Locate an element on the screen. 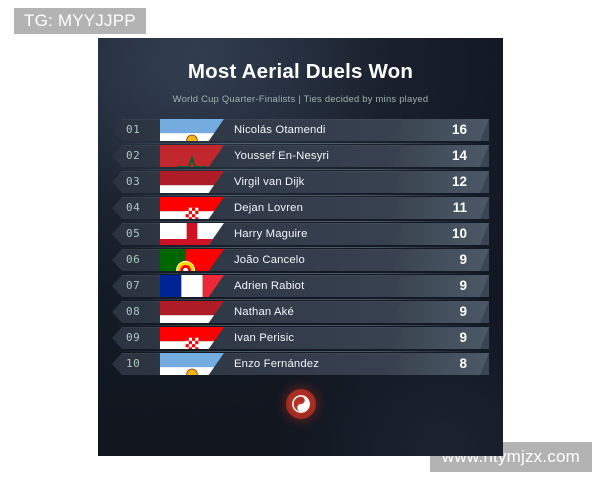 The width and height of the screenshot is (600, 480). table-row: 05 Harry Maguire 10 is located at coordinates (300, 235).